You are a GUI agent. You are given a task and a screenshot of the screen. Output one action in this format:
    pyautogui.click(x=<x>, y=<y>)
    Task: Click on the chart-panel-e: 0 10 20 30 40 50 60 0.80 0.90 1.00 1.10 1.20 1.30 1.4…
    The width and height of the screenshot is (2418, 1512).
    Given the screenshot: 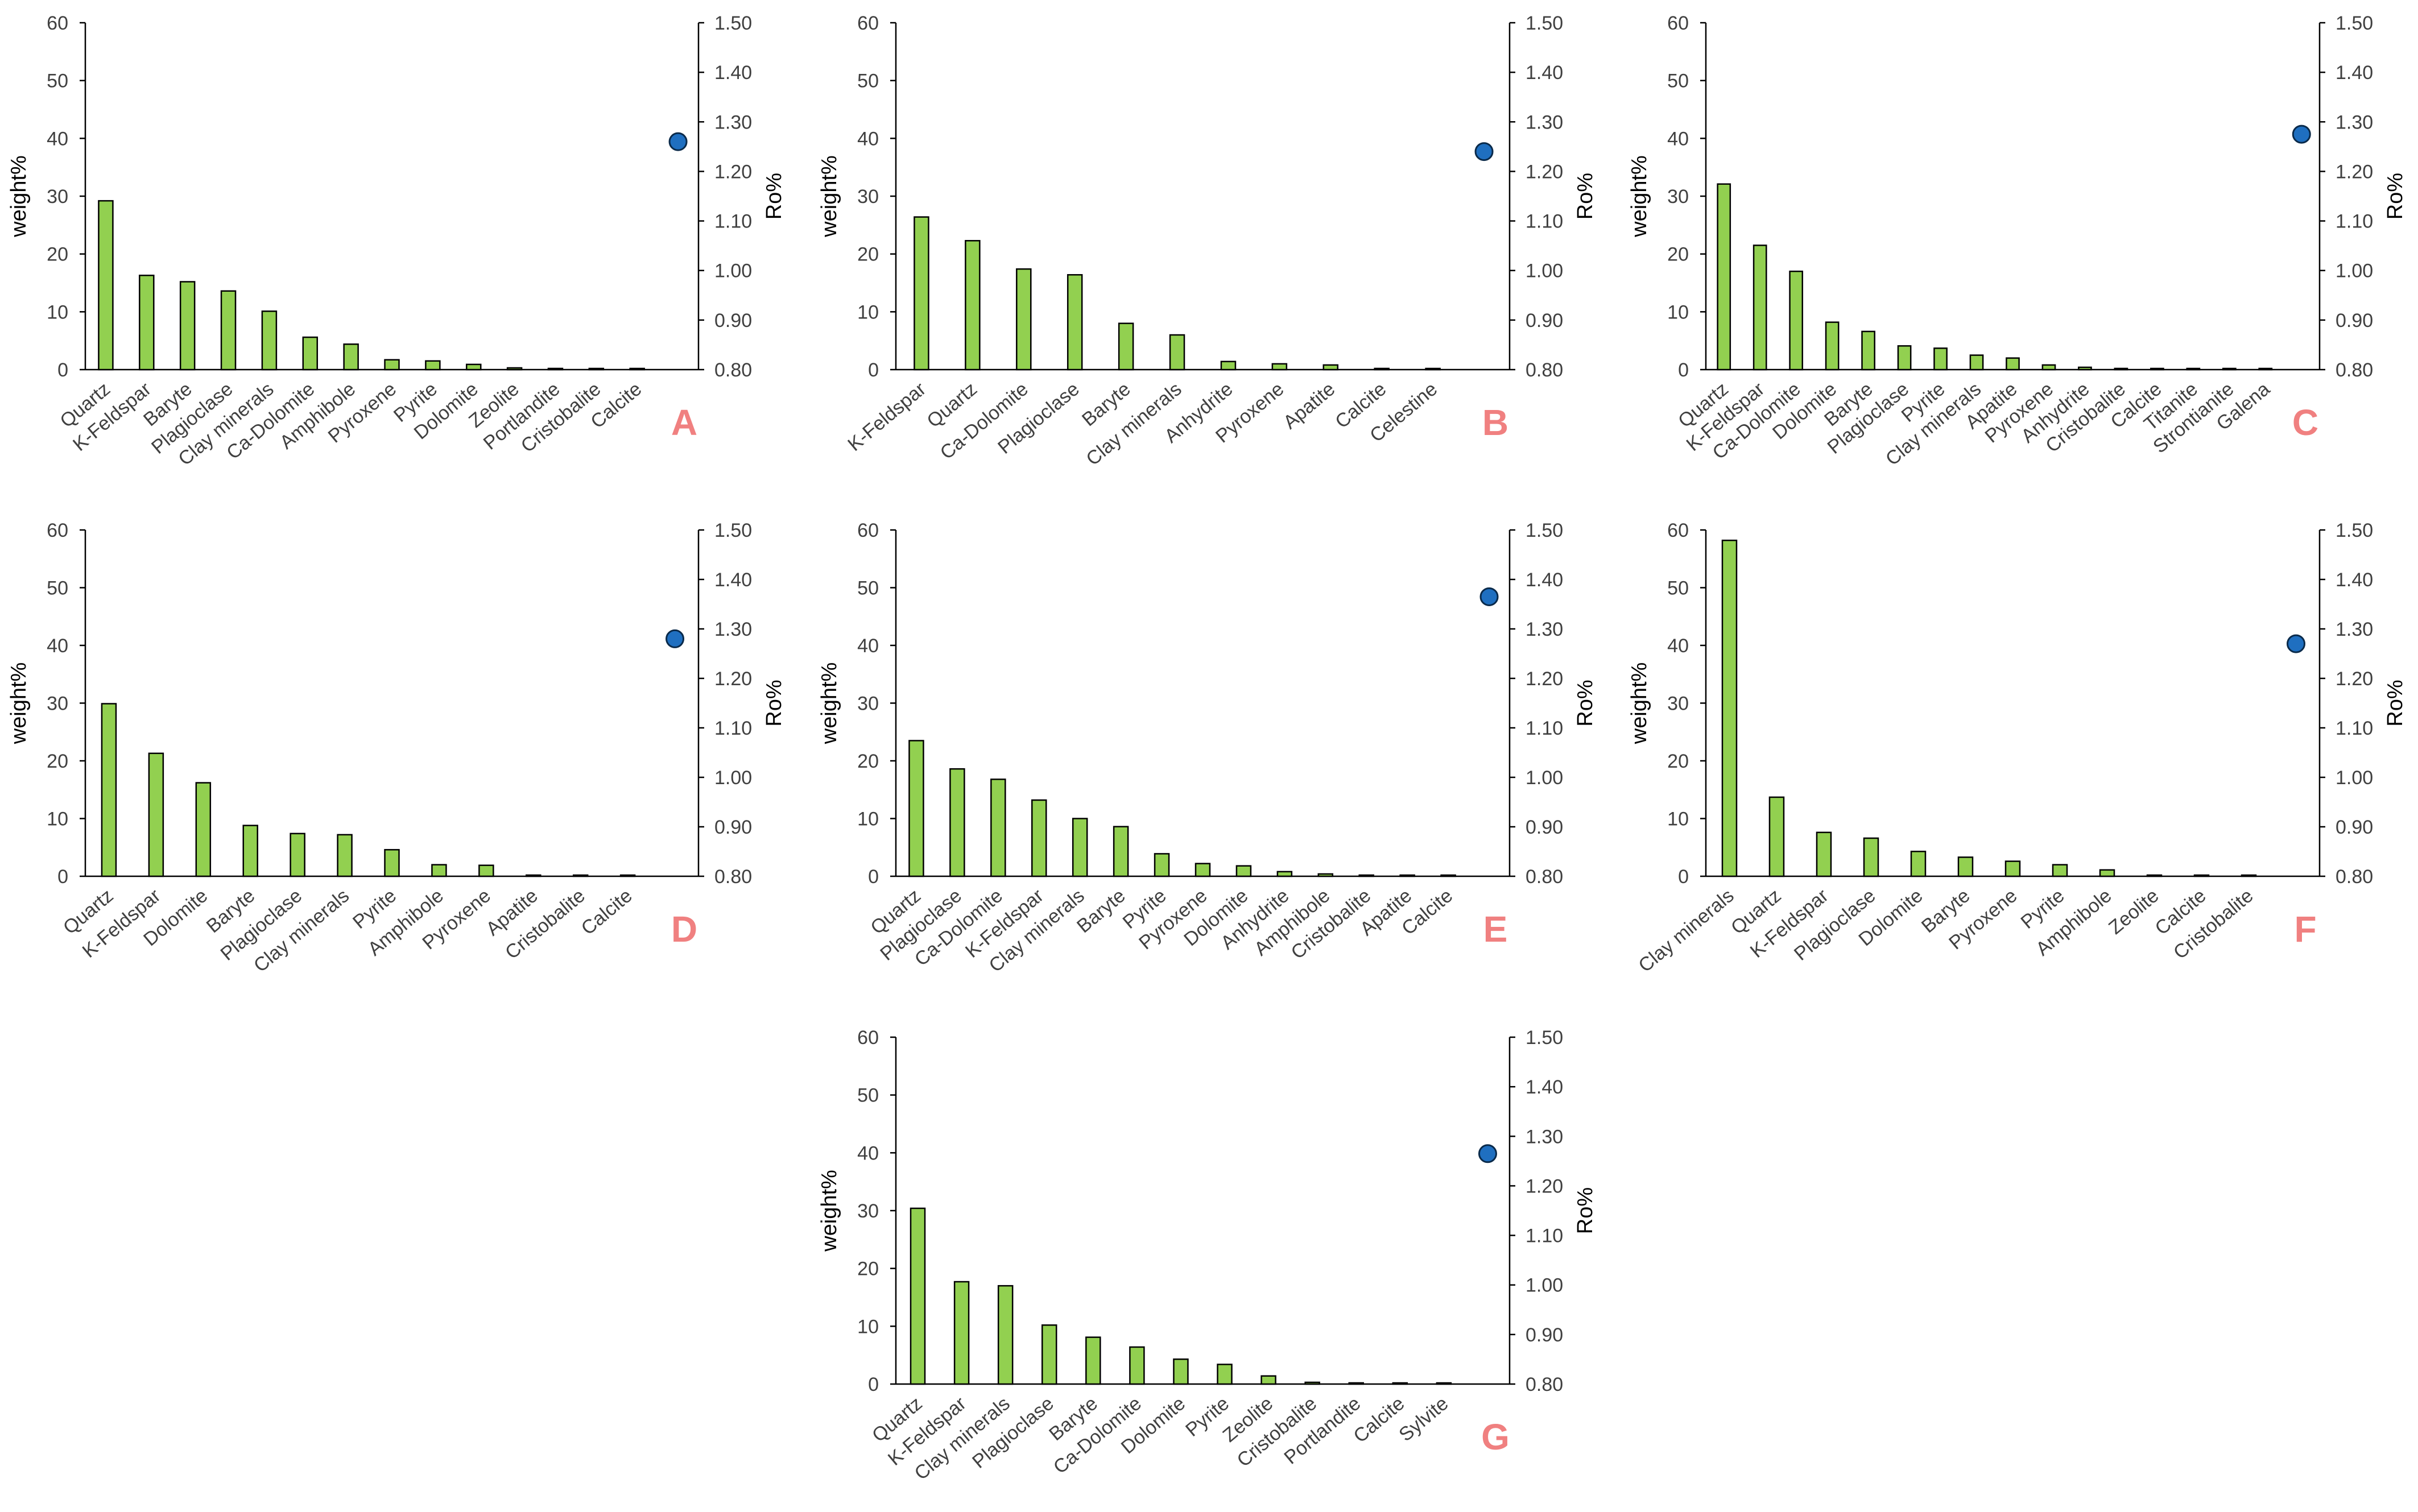 What is the action you would take?
    pyautogui.click(x=1207, y=748)
    